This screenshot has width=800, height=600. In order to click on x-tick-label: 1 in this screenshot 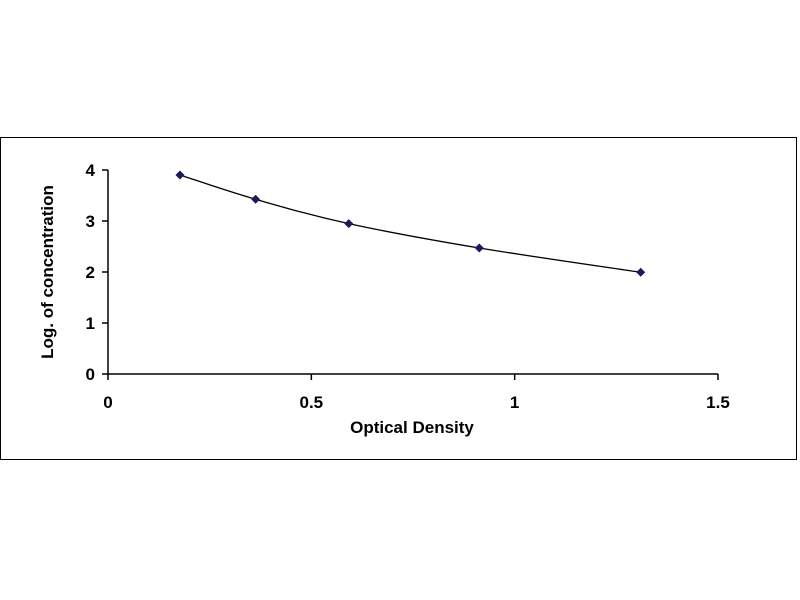, I will do `click(514, 402)`.